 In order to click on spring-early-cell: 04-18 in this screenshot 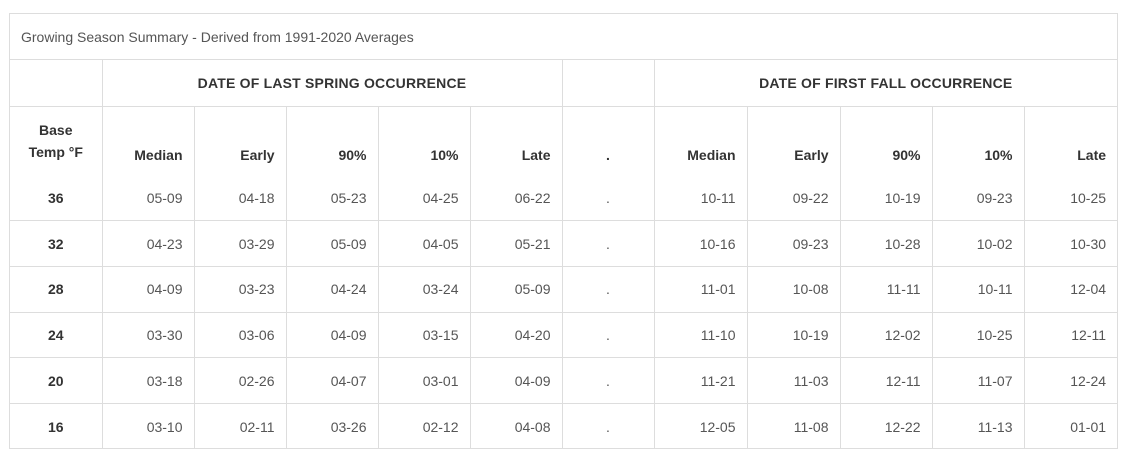, I will do `click(240, 198)`.